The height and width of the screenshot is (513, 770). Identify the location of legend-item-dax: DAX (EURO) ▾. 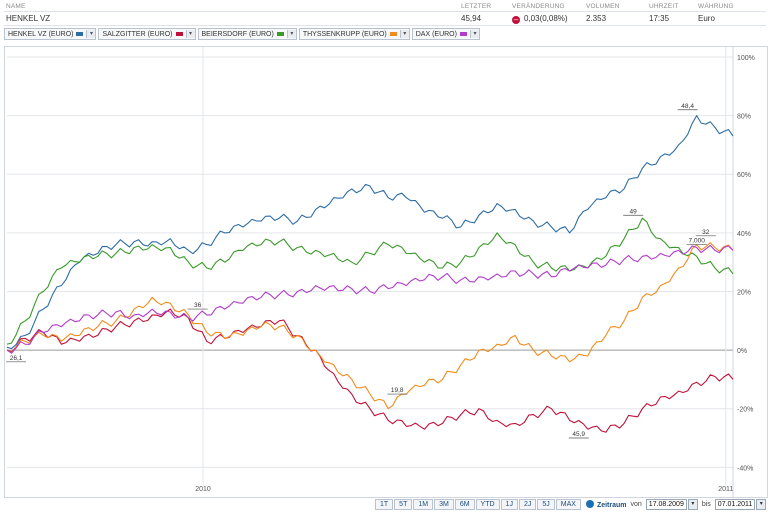
(445, 34).